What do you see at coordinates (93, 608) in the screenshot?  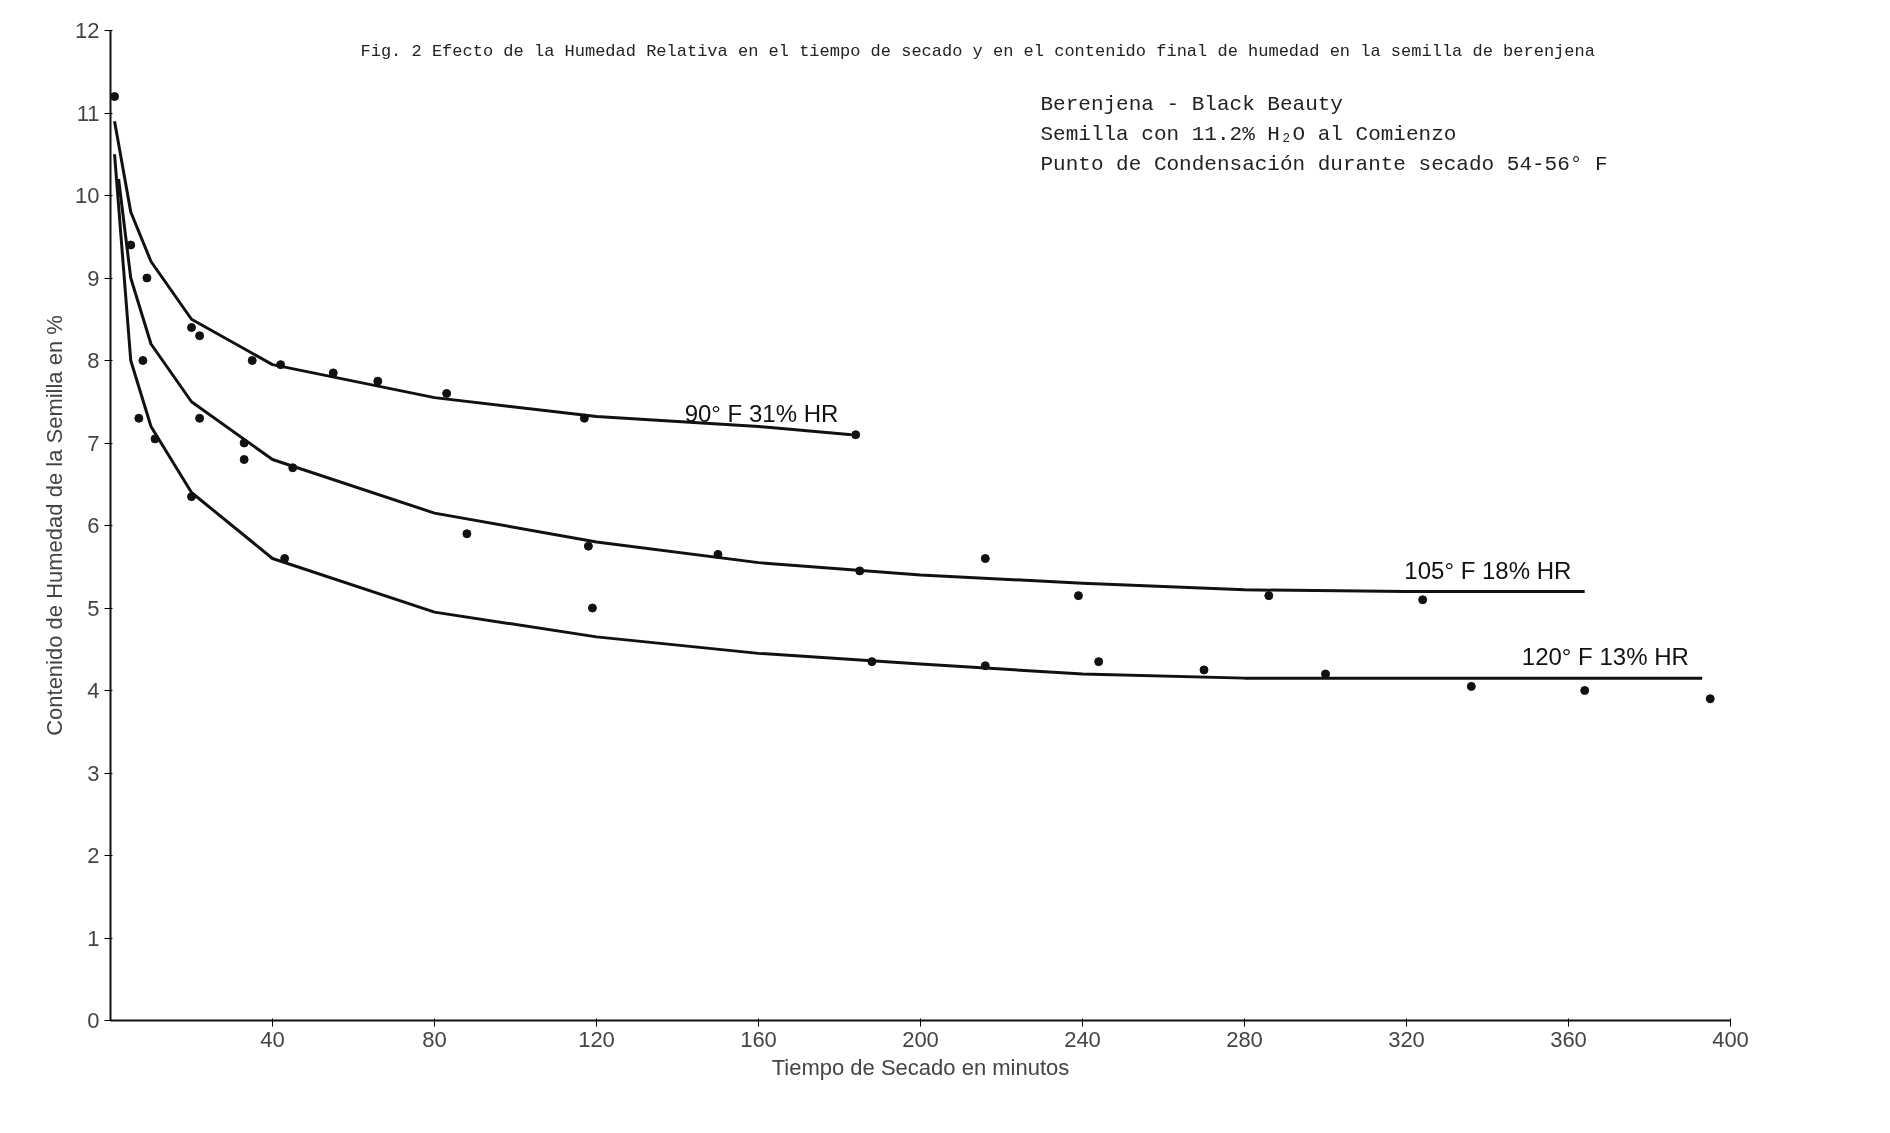 I see `y-tick-label: 5` at bounding box center [93, 608].